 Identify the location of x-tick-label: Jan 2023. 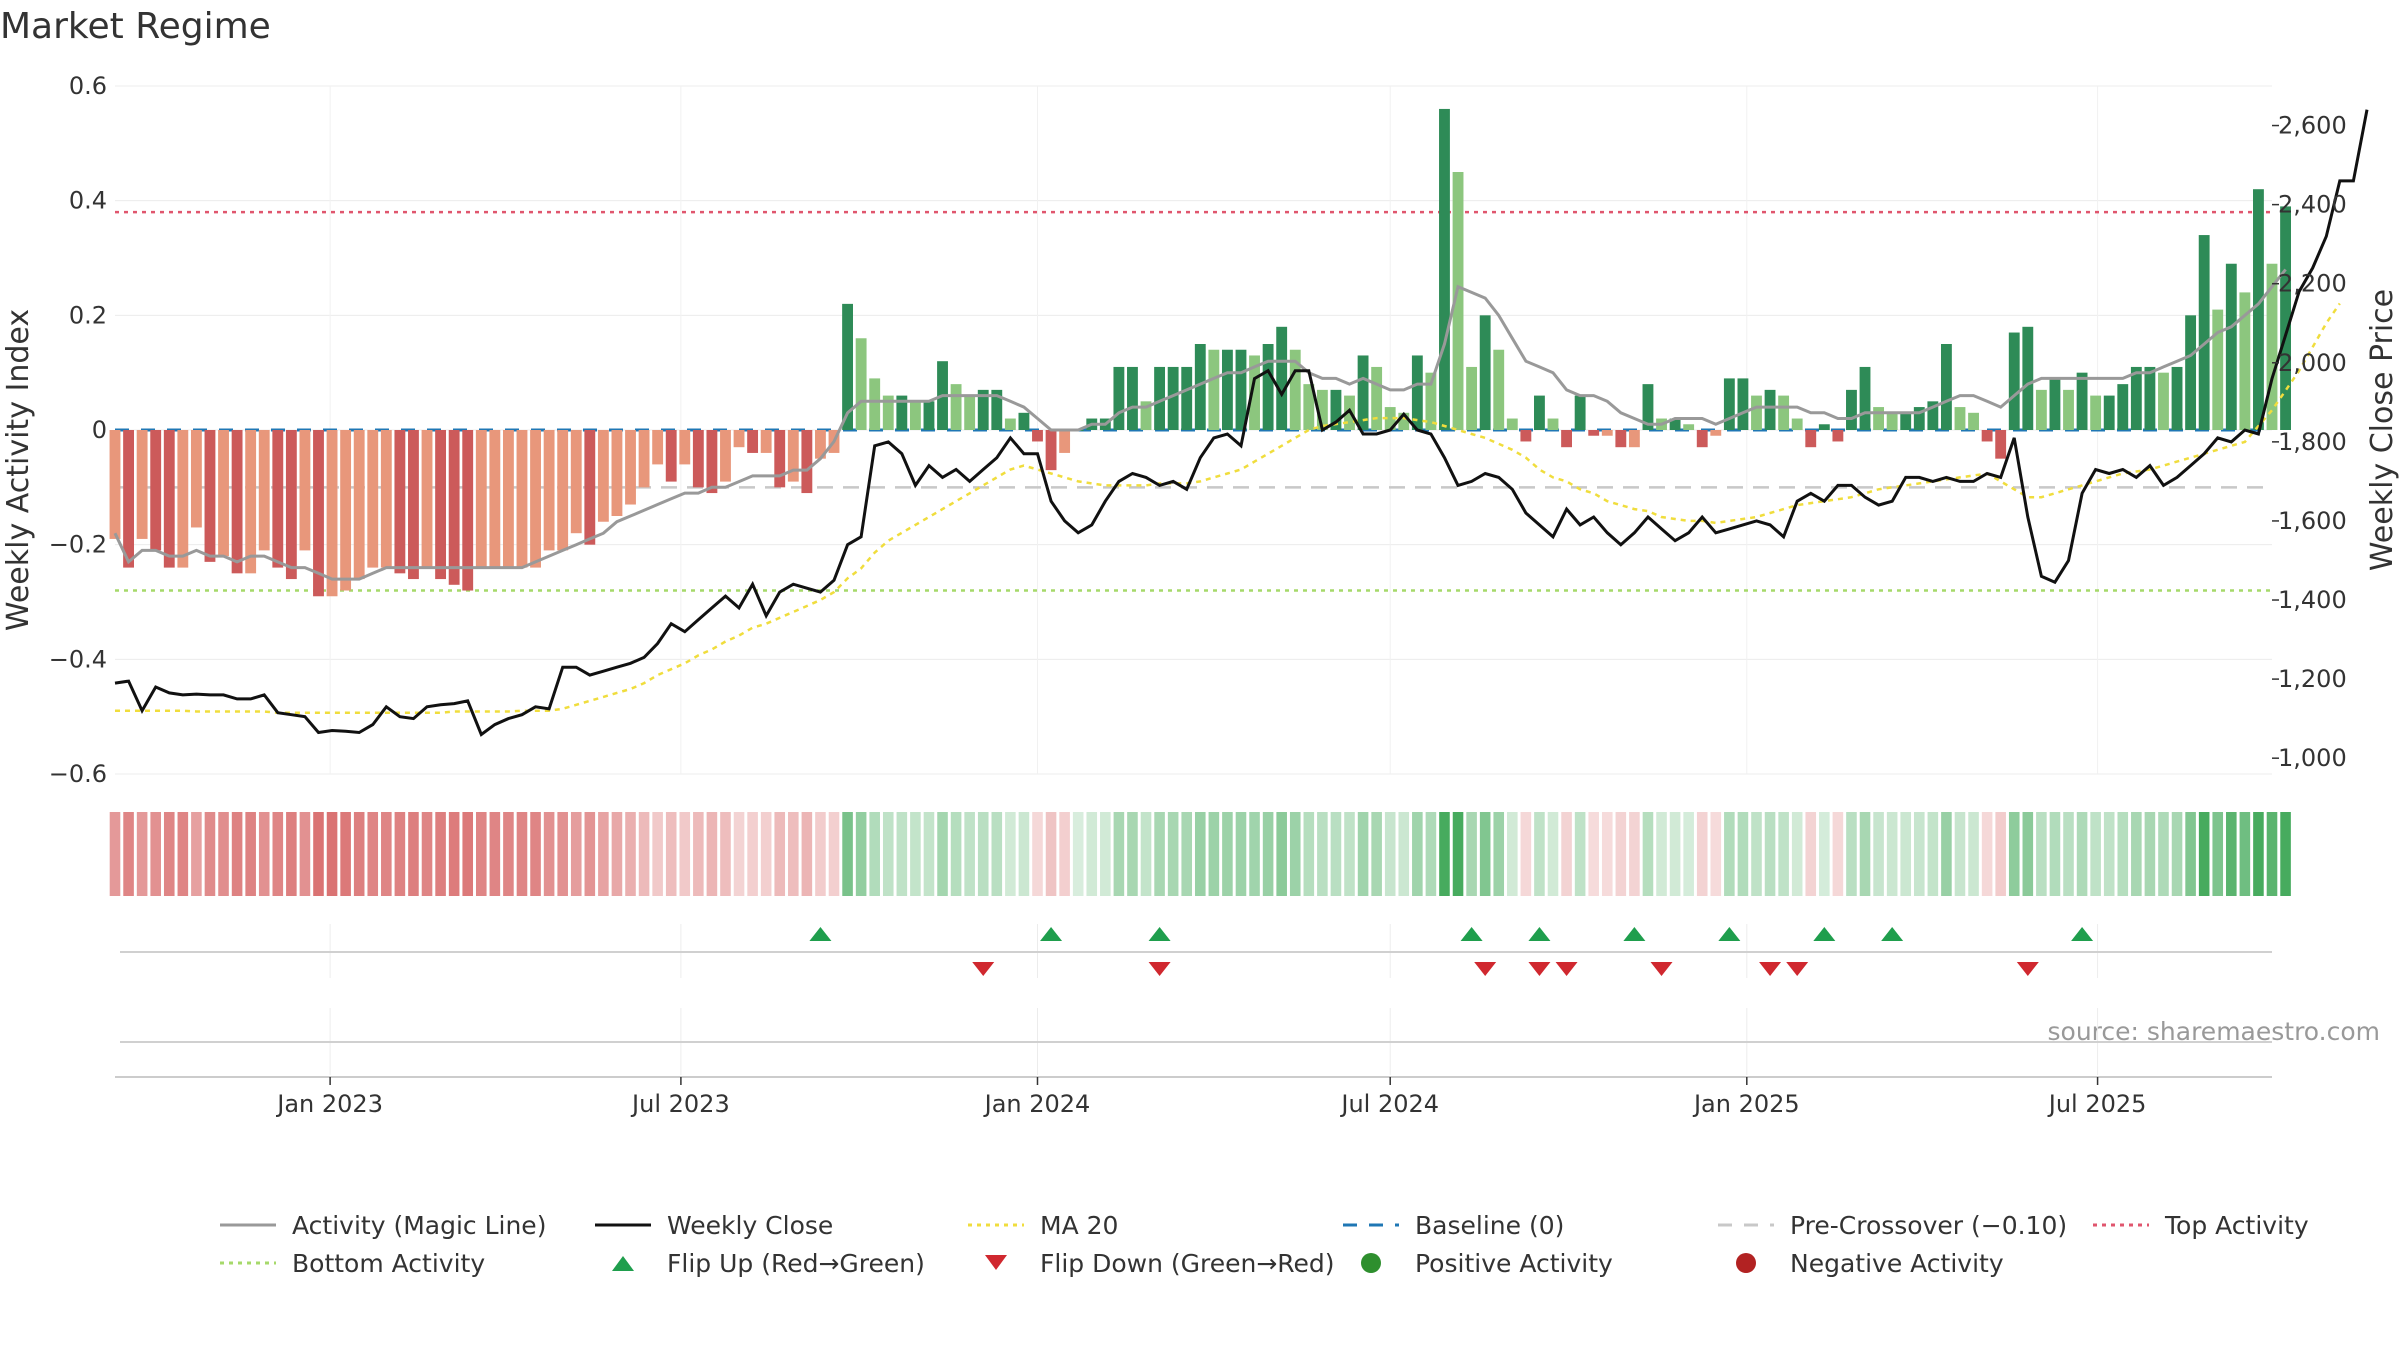
(329, 1104).